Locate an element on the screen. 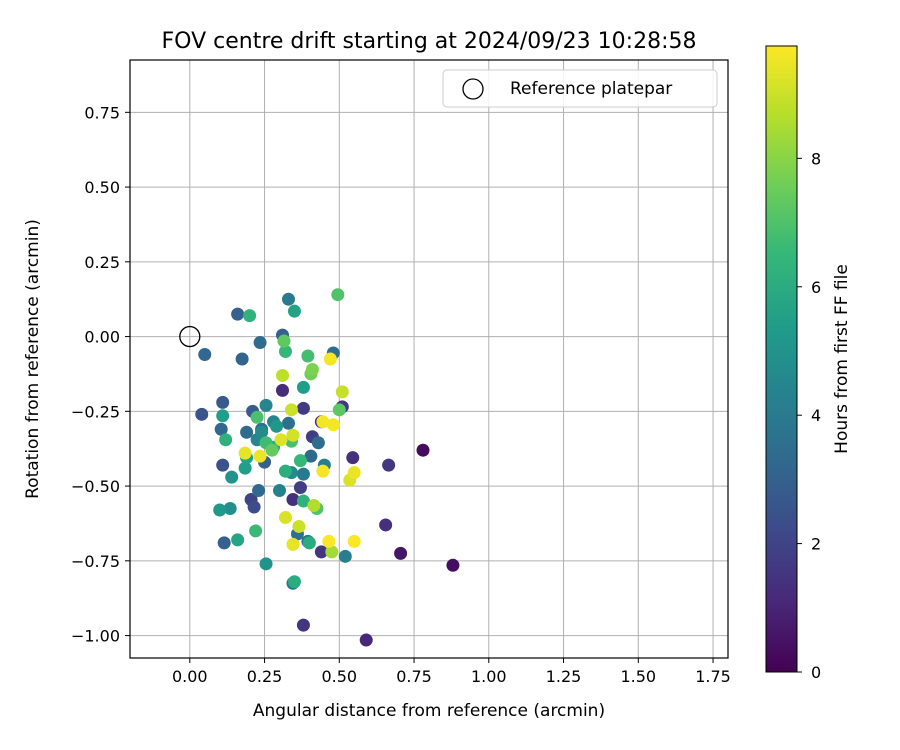 The image size is (900, 750). x-axis-label: Angular distance from reference (arcmin) is located at coordinates (429, 711).